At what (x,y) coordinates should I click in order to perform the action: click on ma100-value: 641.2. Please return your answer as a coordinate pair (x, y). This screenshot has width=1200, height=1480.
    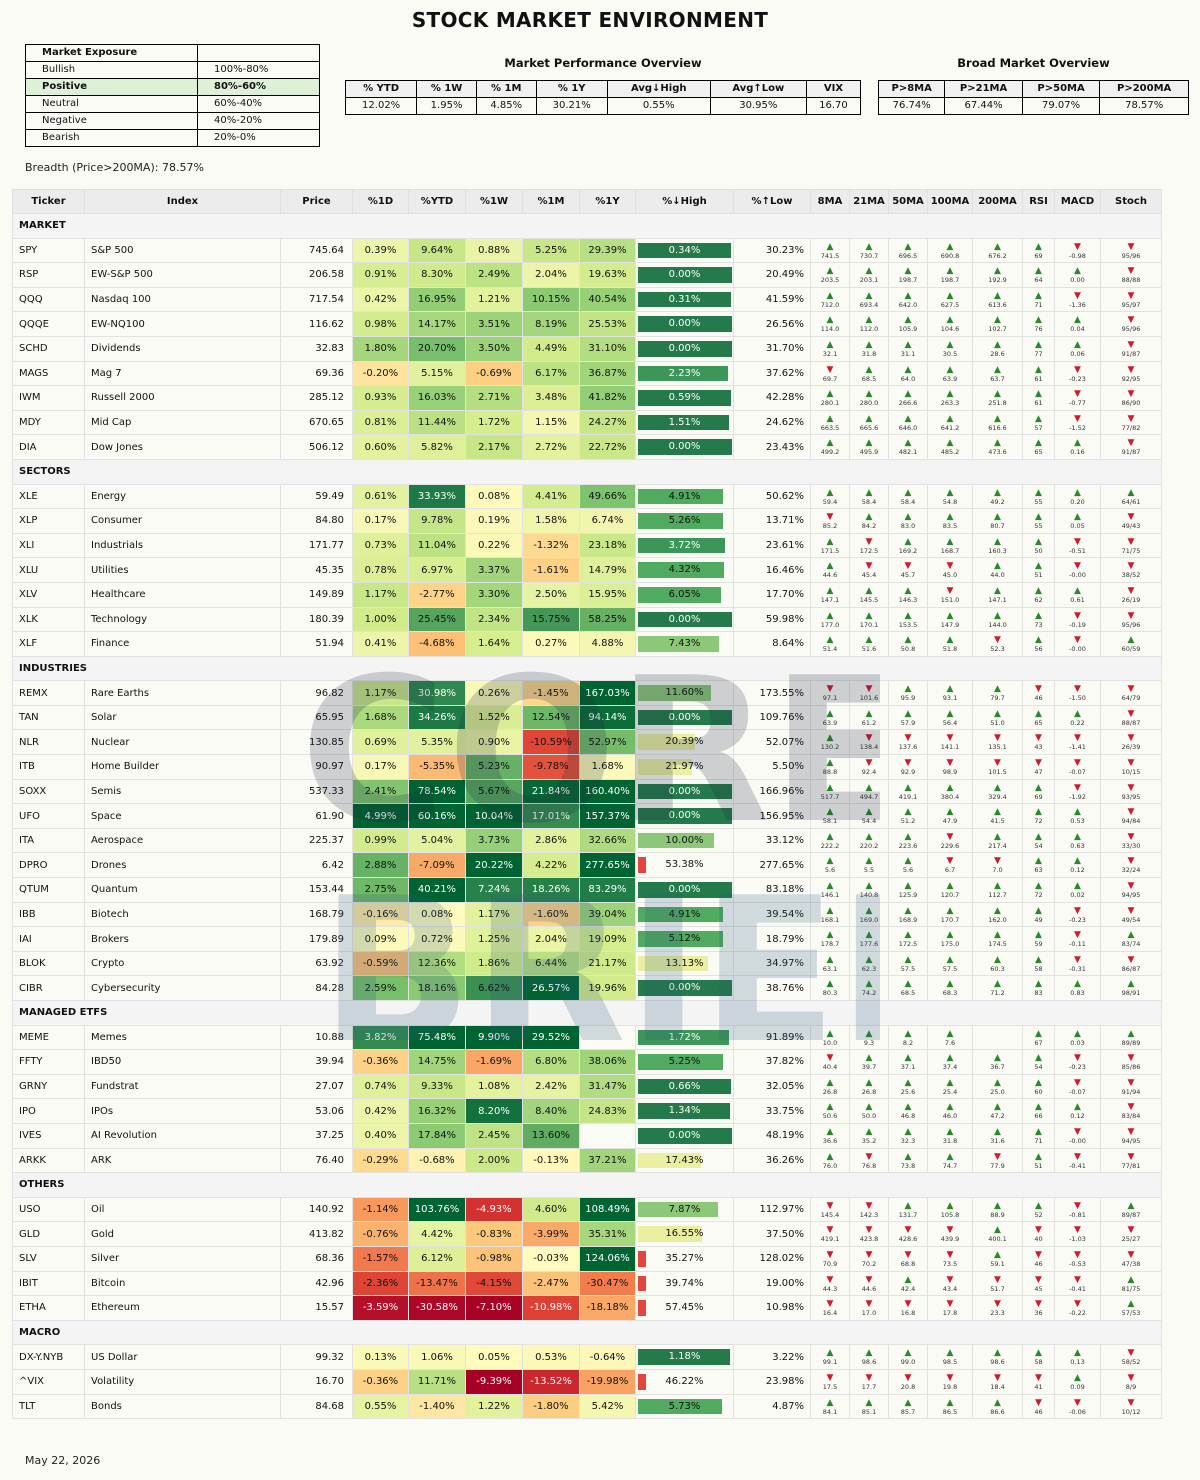
    Looking at the image, I should click on (950, 427).